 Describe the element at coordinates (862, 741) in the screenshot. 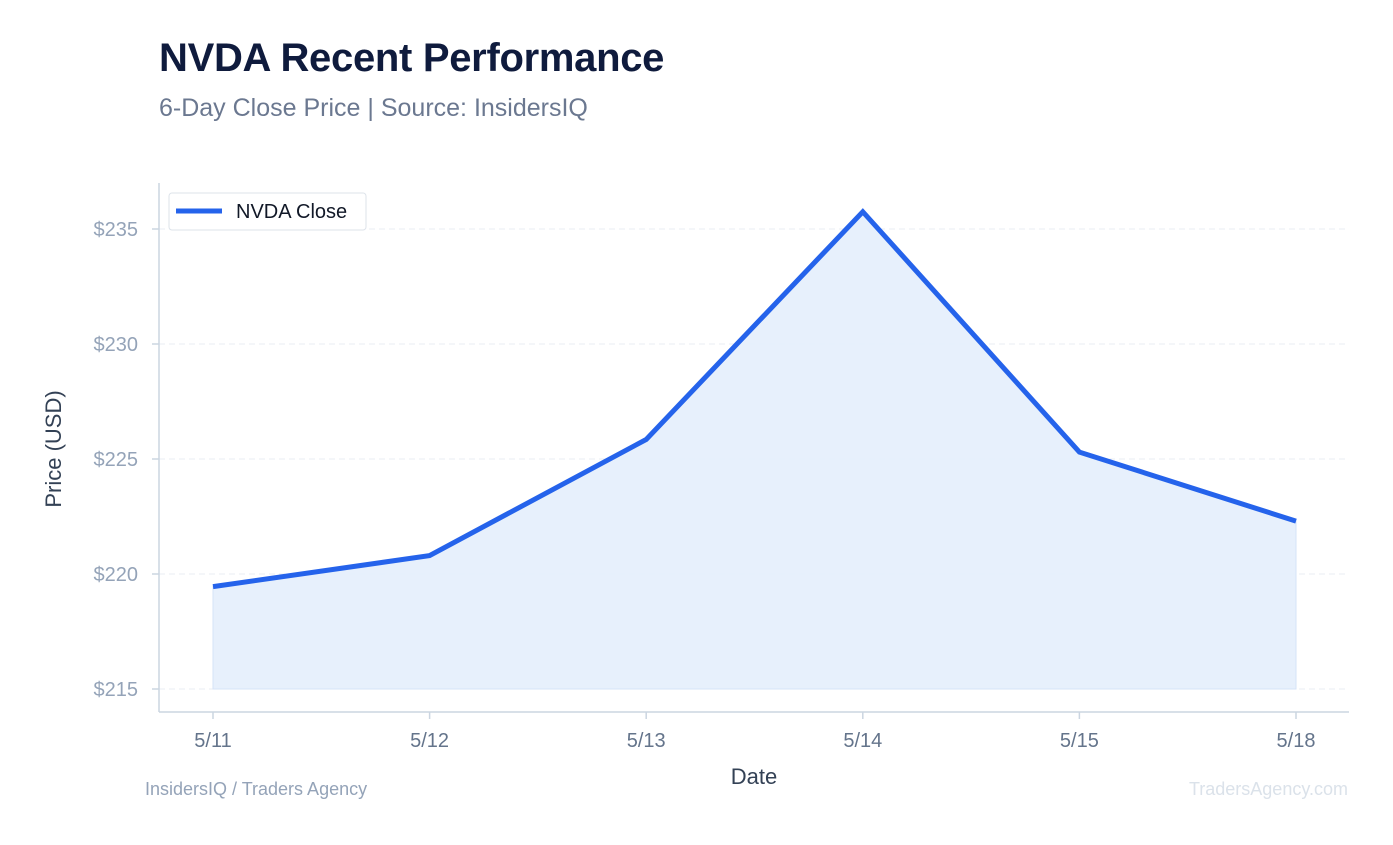

I see `x-tick-label-3: 5/14` at that location.